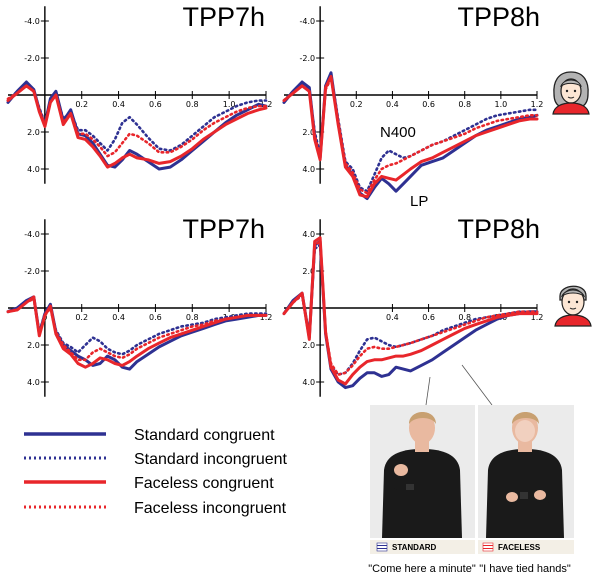  Describe the element at coordinates (382, 547) in the screenshot. I see `standard-flag-icon` at that location.